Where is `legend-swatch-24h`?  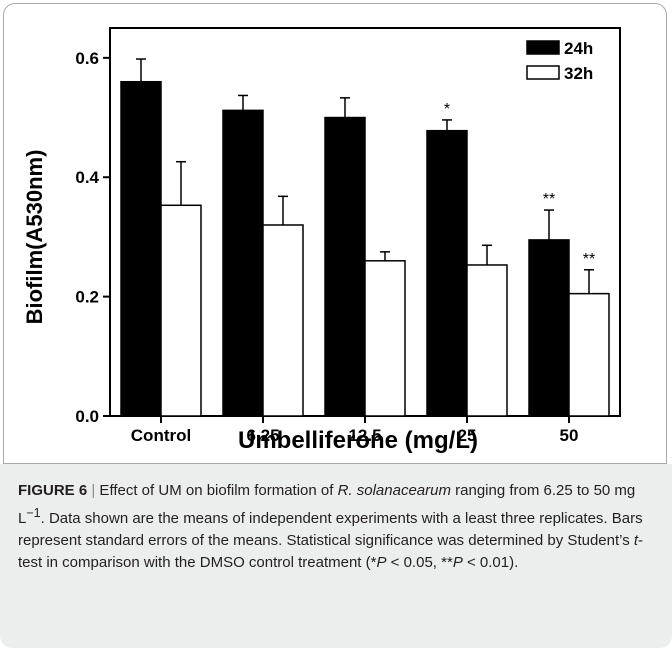
legend-swatch-24h is located at coordinates (543, 47).